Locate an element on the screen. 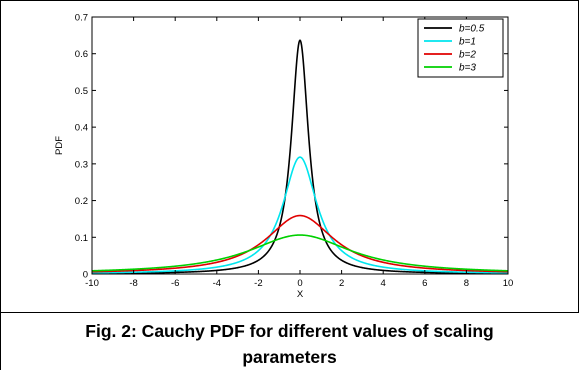  y-tick-label: 0.6 is located at coordinates (81, 54).